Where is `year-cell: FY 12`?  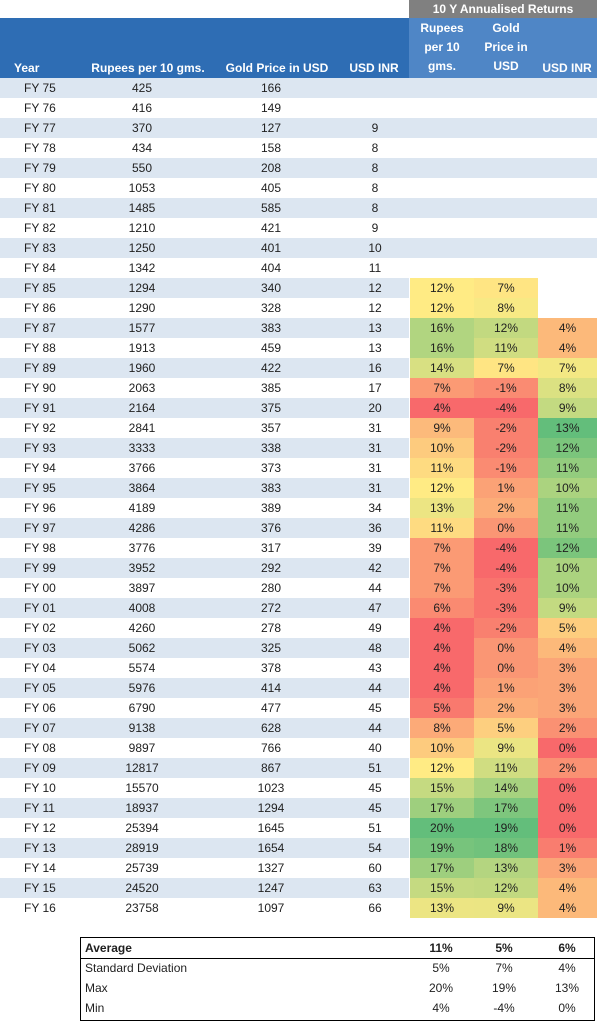
year-cell: FY 12 is located at coordinates (40, 828).